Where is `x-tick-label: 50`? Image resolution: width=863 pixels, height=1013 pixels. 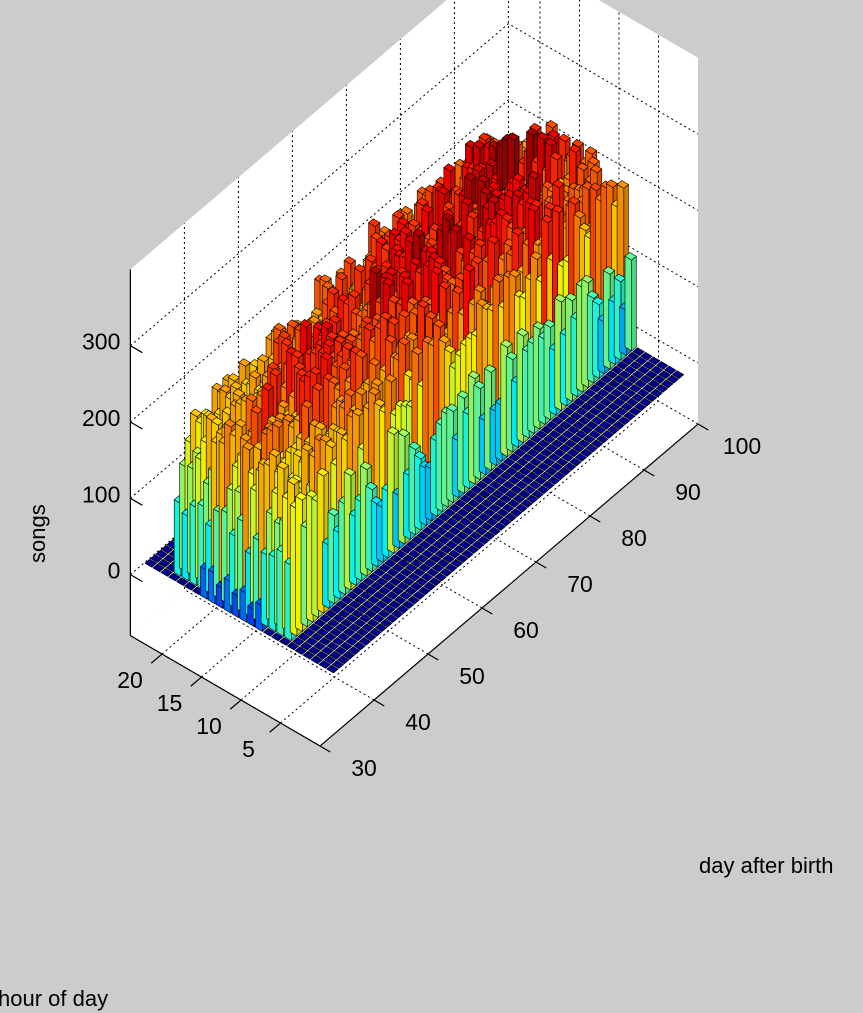 x-tick-label: 50 is located at coordinates (472, 676).